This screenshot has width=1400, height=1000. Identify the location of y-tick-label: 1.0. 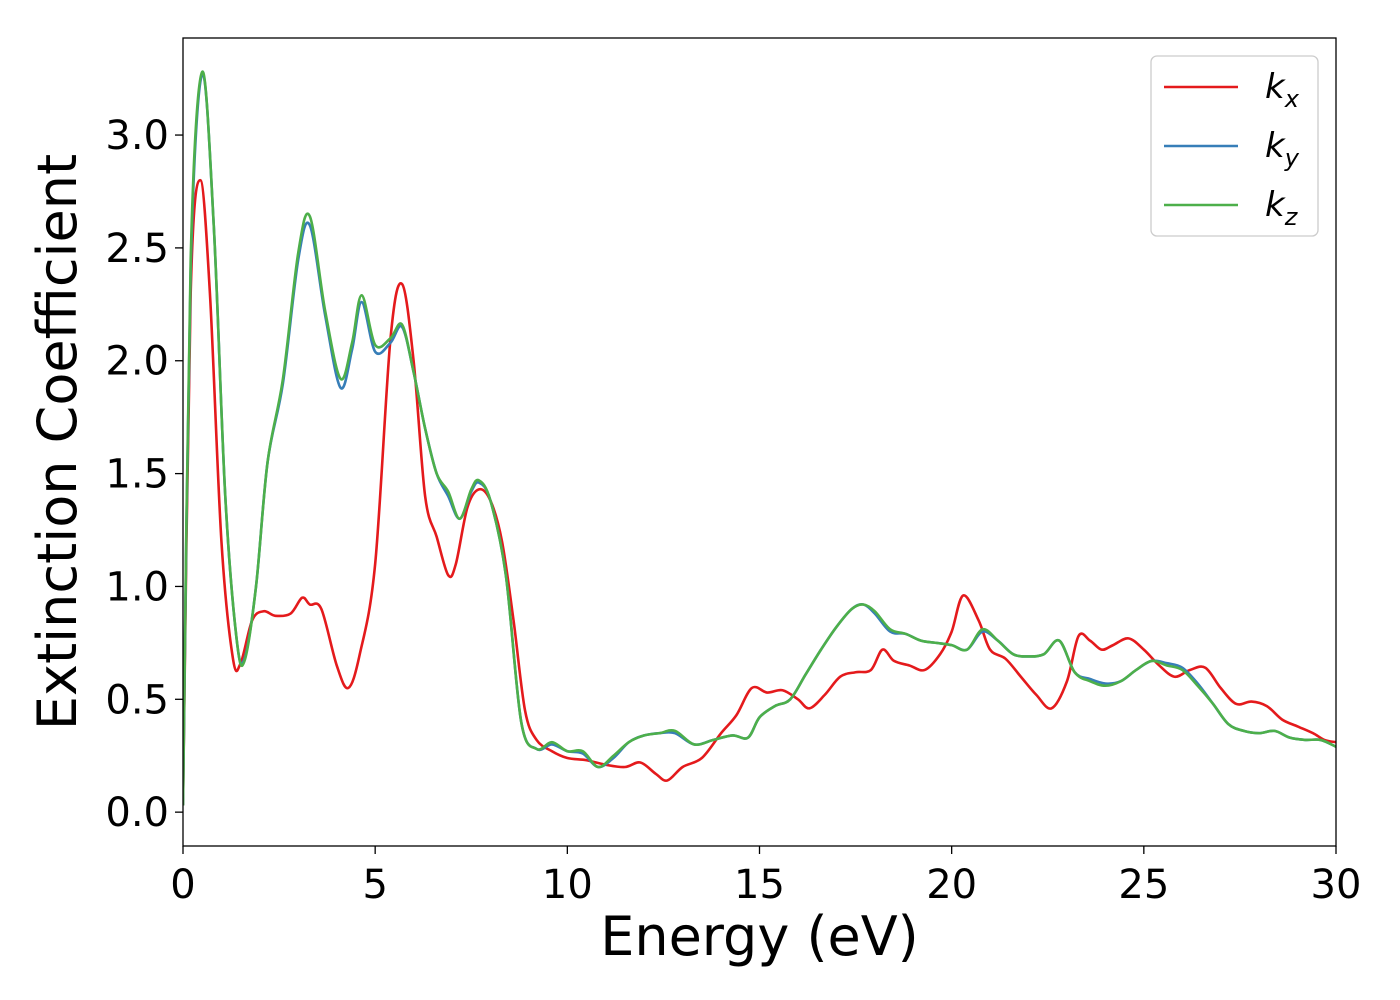
(137, 587).